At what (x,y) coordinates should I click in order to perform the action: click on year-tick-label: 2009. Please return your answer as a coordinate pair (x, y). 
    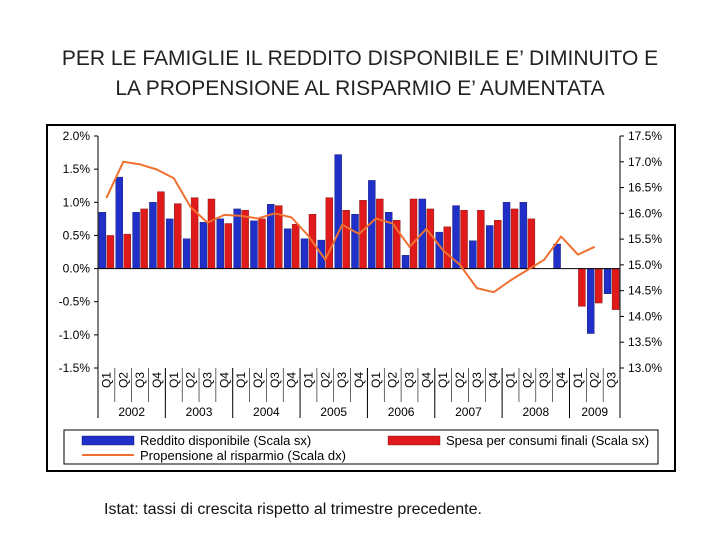
    Looking at the image, I should click on (594, 412).